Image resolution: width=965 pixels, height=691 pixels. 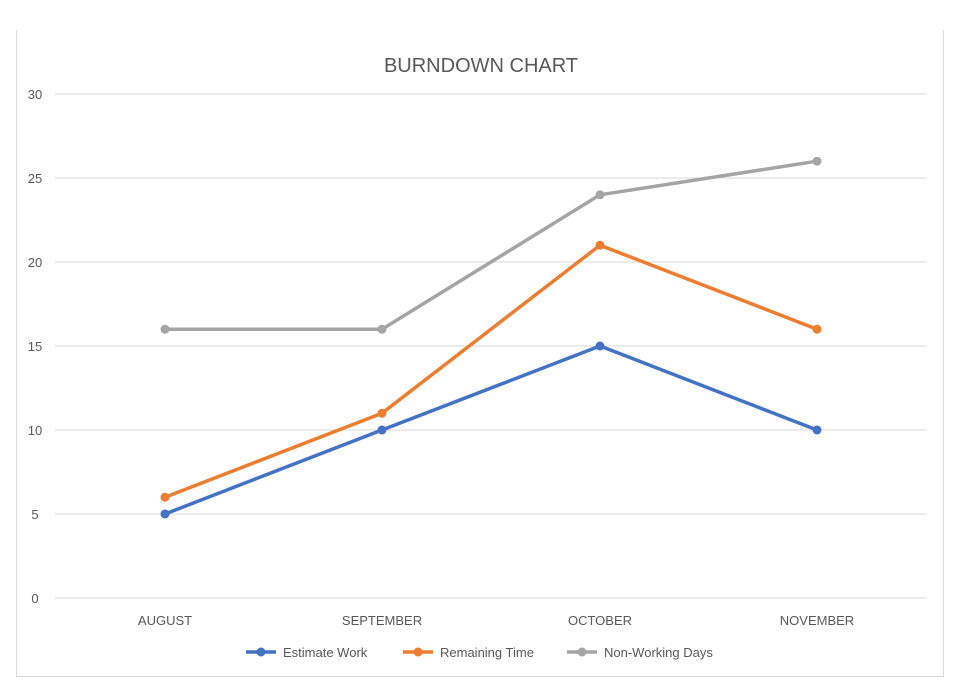 What do you see at coordinates (34, 598) in the screenshot?
I see `y-tick-label: 0` at bounding box center [34, 598].